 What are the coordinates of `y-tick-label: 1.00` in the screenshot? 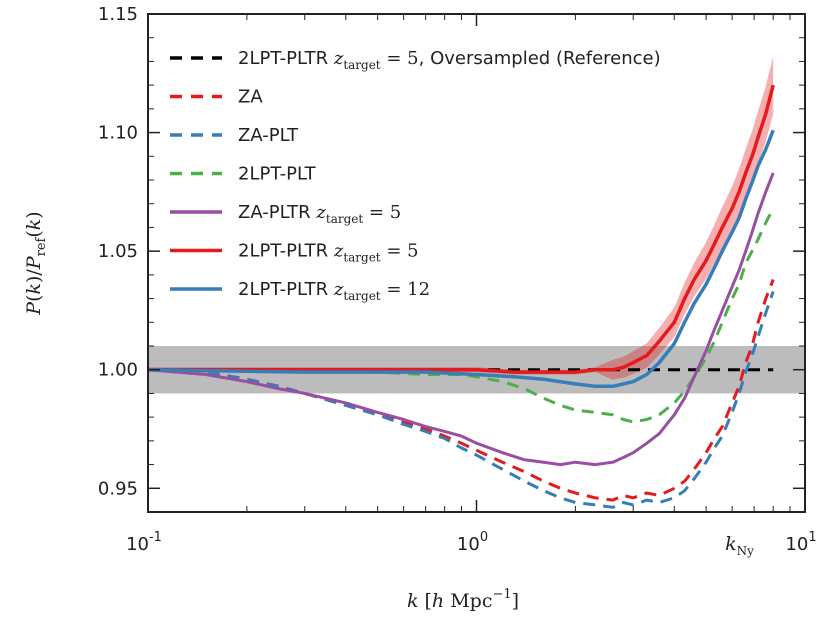 It's located at (118, 370).